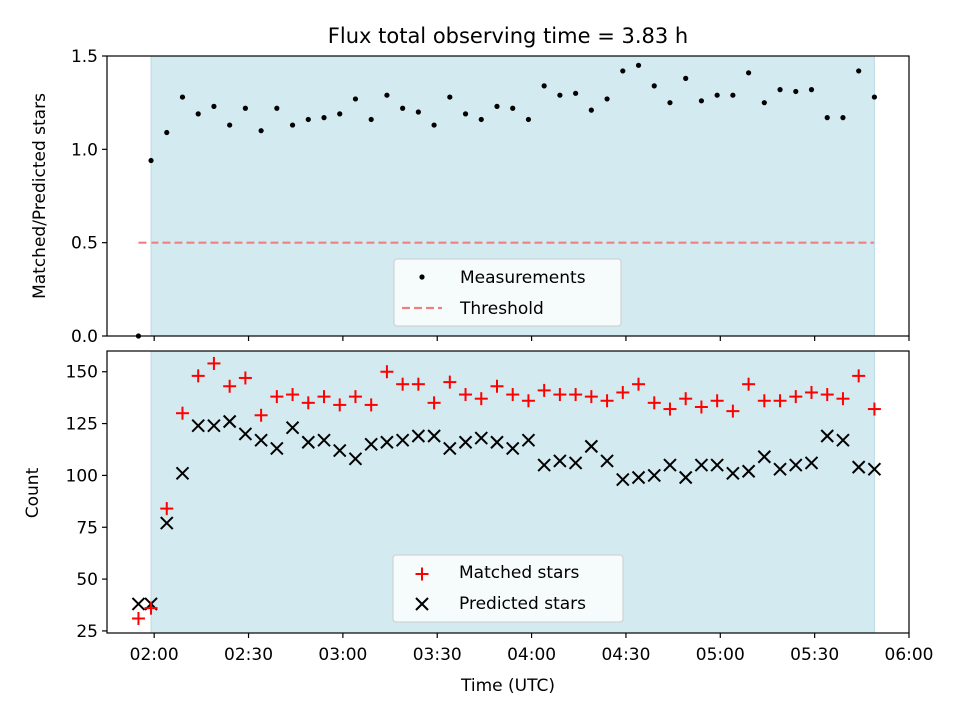  Describe the element at coordinates (523, 278) in the screenshot. I see `legend-label-measurements: Measurements` at that location.